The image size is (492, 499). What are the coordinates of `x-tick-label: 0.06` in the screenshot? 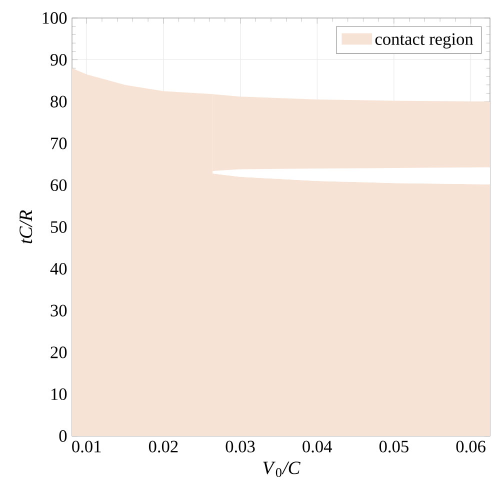 It's located at (471, 446).